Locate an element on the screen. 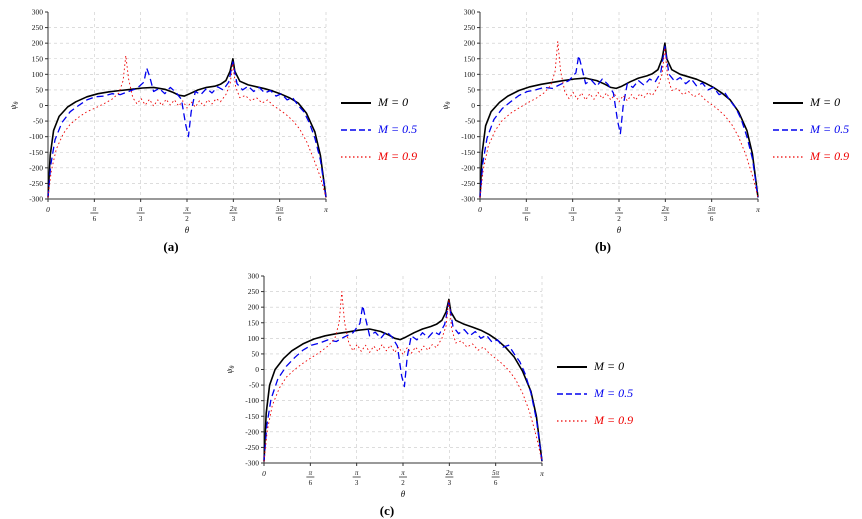 The height and width of the screenshot is (519, 862). legend-a: M = 0 M = 0.5 M = 0.9 is located at coordinates (378, 129).